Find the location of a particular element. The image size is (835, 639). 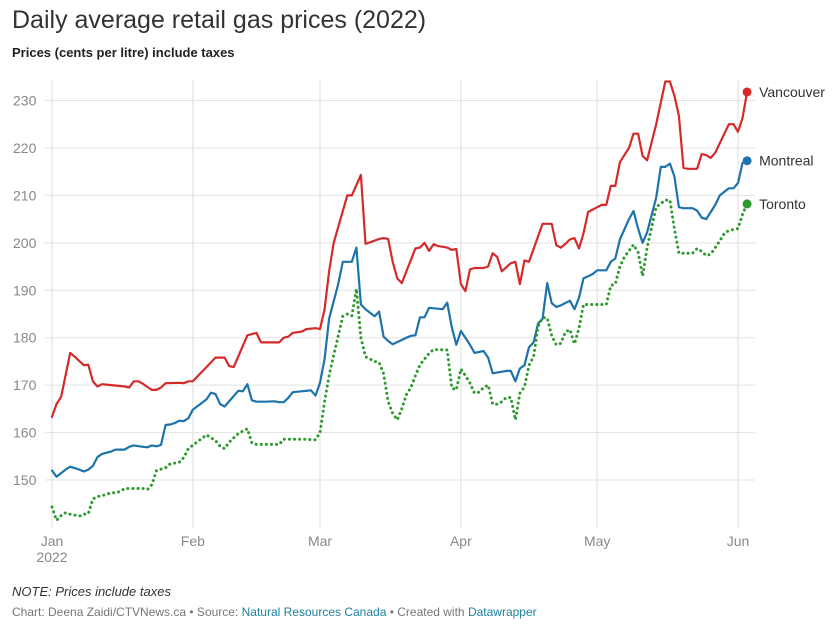

y-tick-label: 150 is located at coordinates (25, 480).